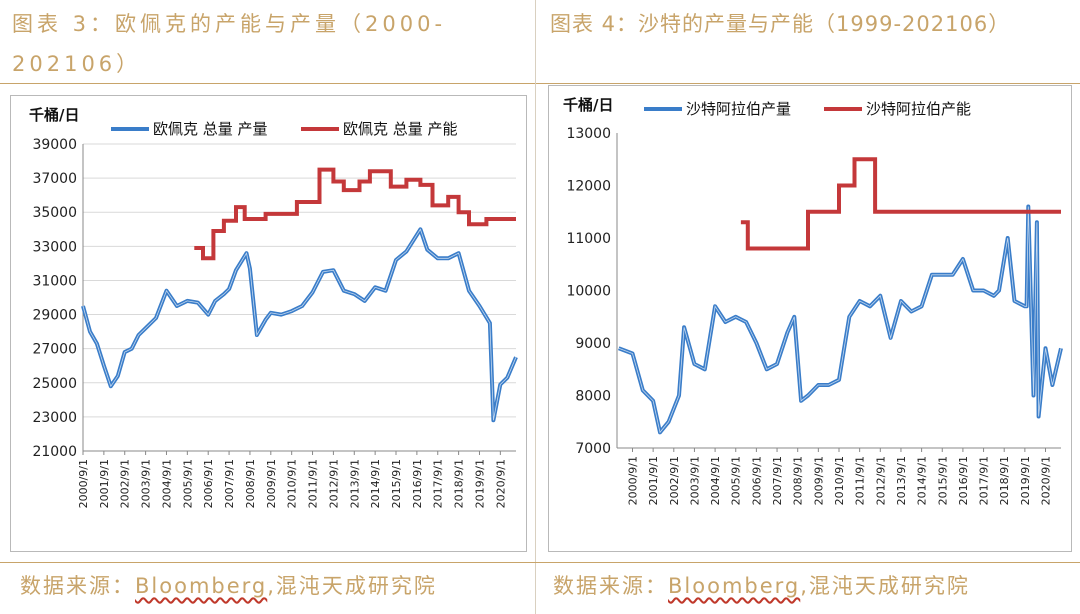 This screenshot has height=614, width=1080. Describe the element at coordinates (535, 307) in the screenshot. I see `column-divider` at that location.